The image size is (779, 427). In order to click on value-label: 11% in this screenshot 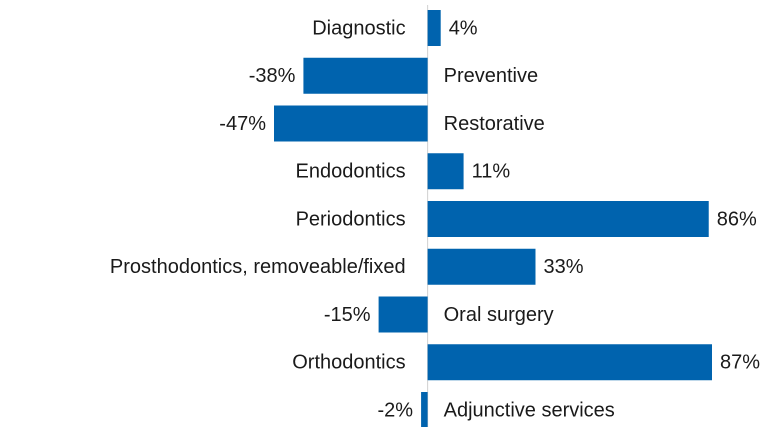, I will do `click(491, 172)`.